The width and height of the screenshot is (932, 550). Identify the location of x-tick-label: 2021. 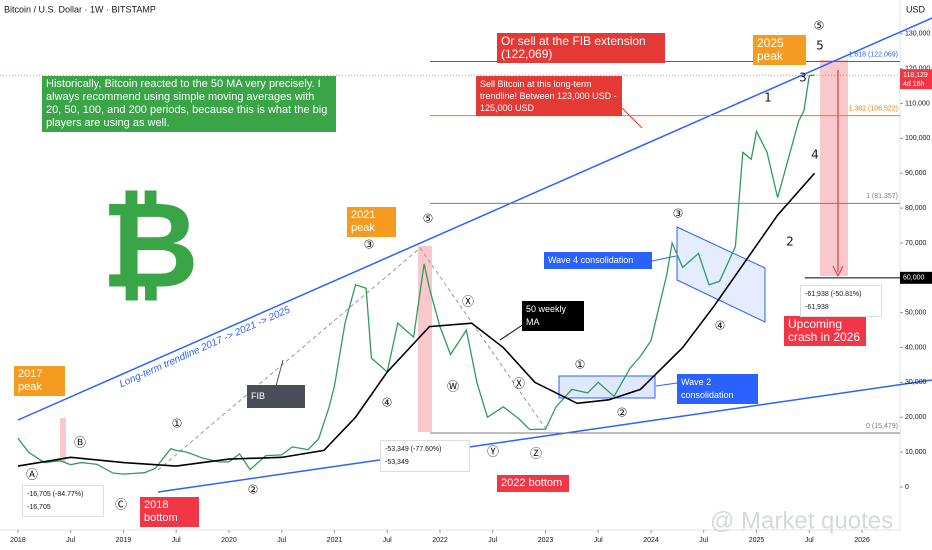
(335, 540).